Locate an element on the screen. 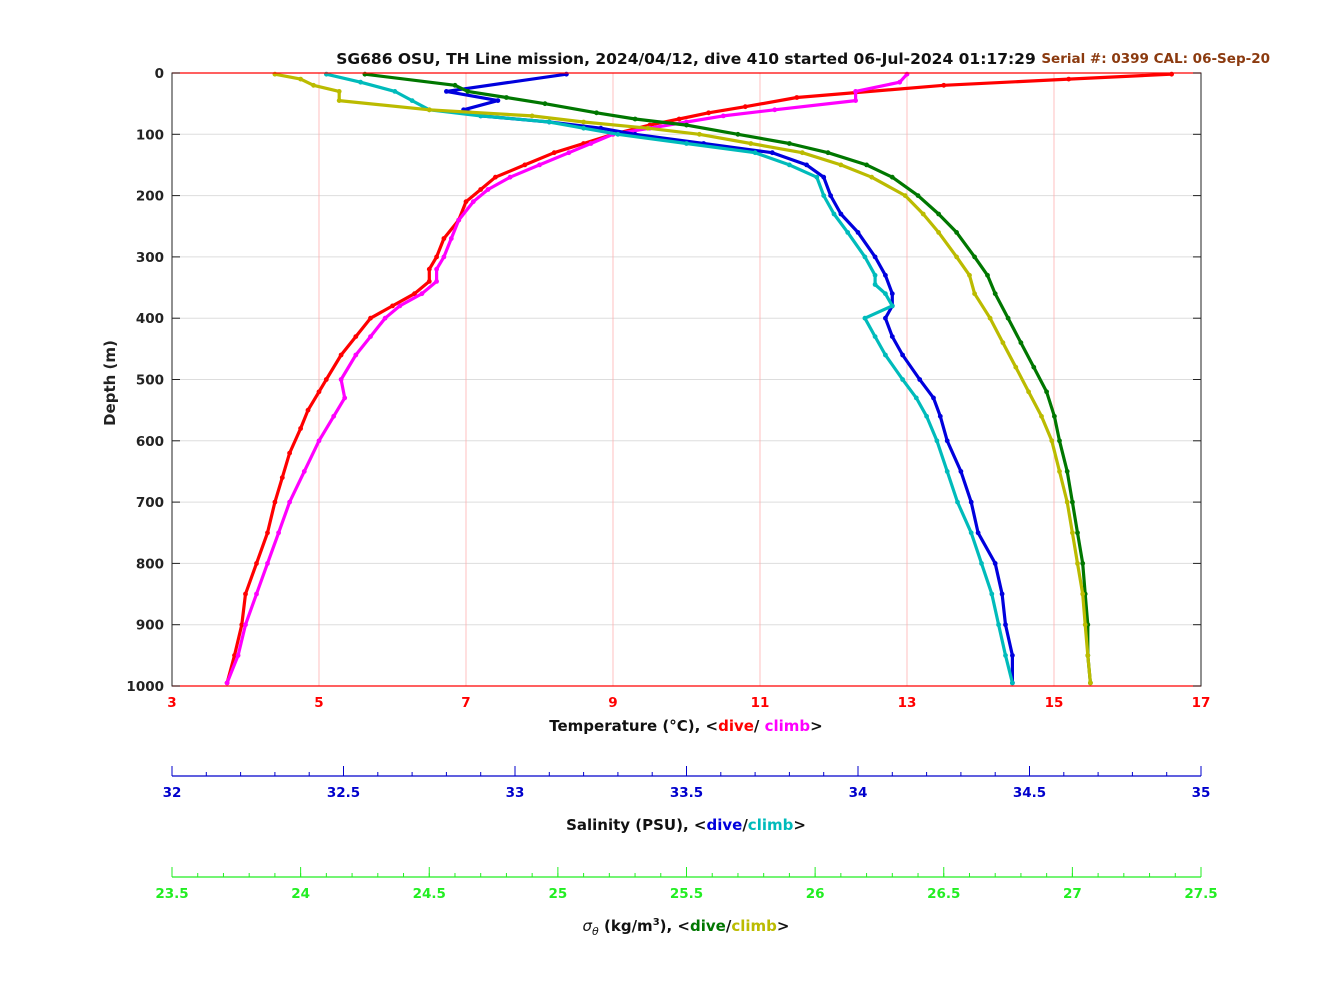 The width and height of the screenshot is (1328, 996). sigma-tick-label: 24 is located at coordinates (300, 894).